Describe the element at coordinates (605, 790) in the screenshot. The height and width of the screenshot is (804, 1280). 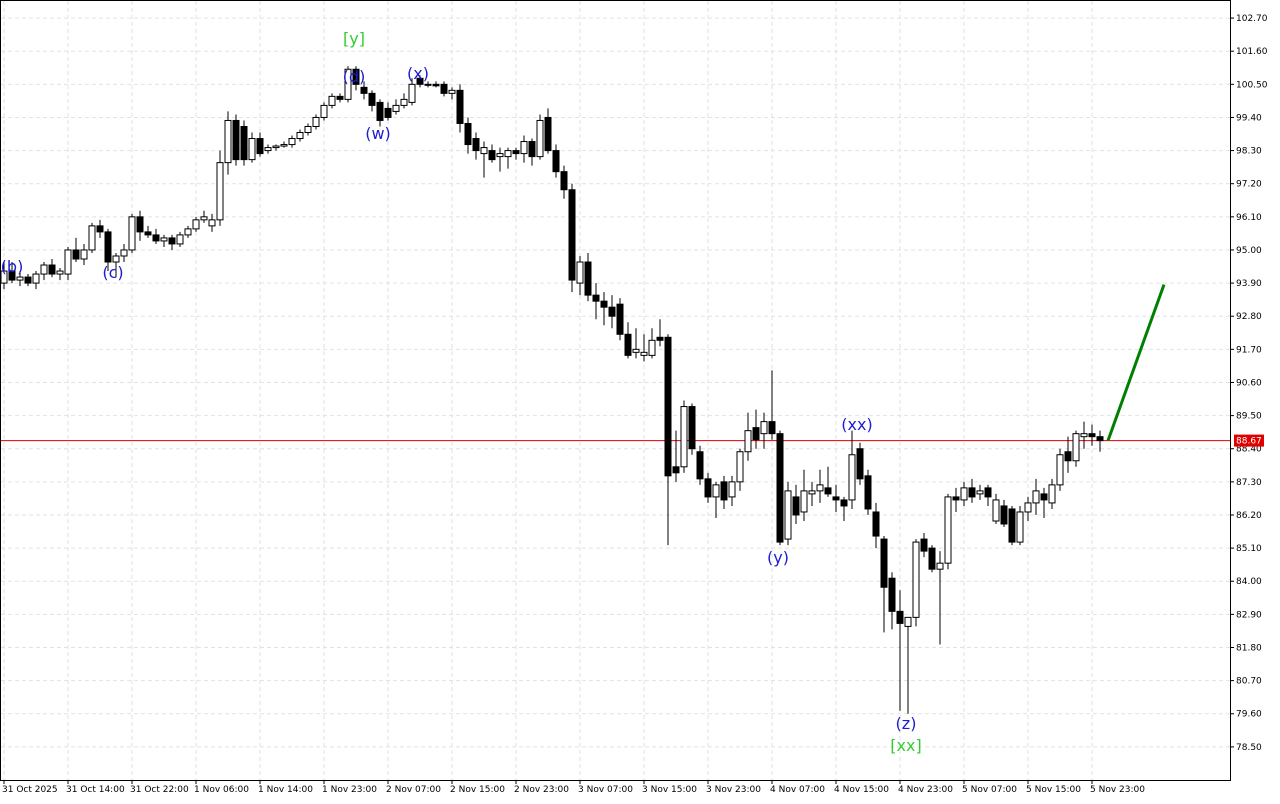
I see `x-tick-label: 3 Nov 07:00` at that location.